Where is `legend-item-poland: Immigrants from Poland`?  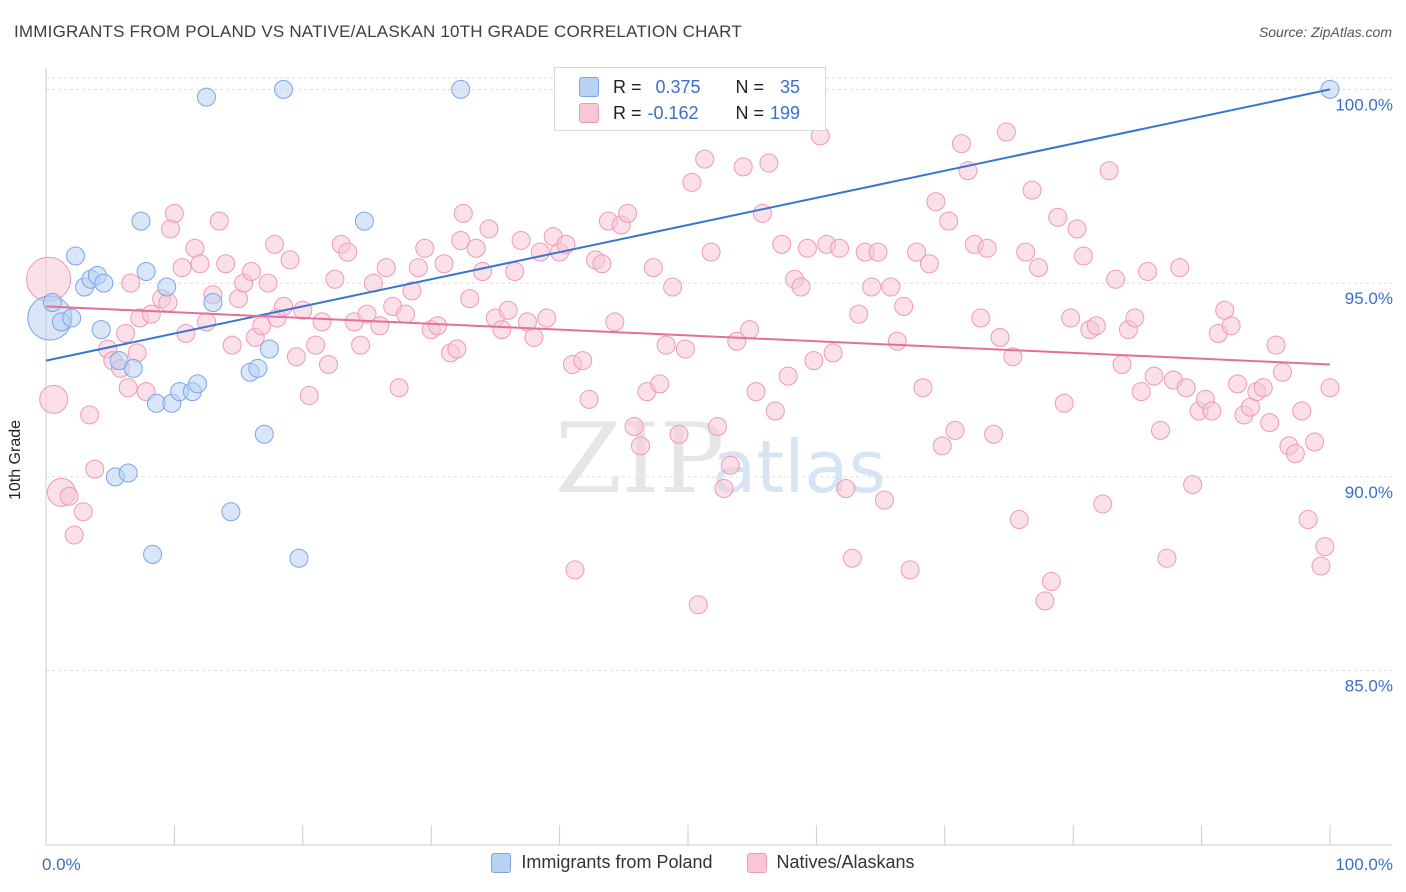
legend-item-poland: Immigrants from Poland is located at coordinates (602, 862).